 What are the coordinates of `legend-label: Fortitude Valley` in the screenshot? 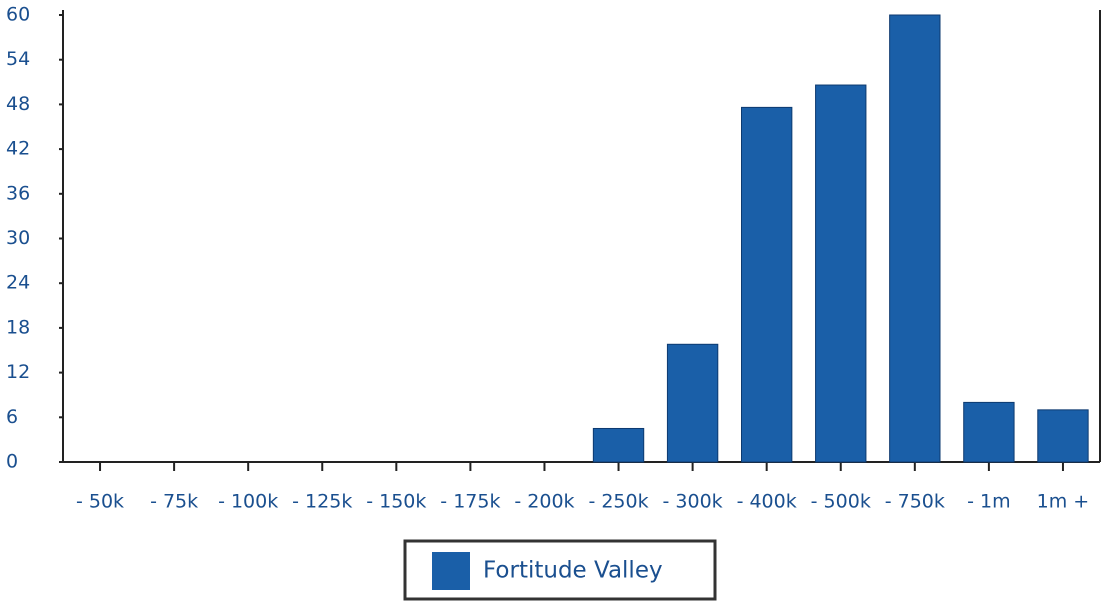 It's located at (573, 571).